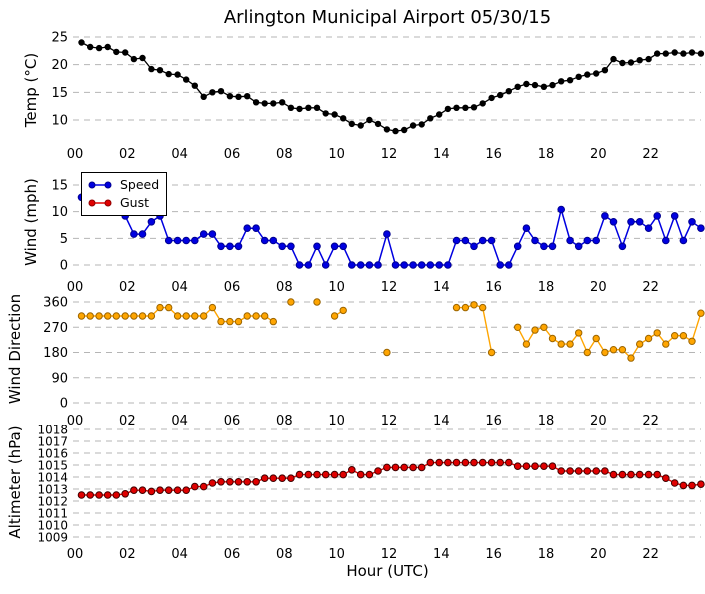 This screenshot has height=594, width=705. Describe the element at coordinates (75, 553) in the screenshot. I see `x-tick-label: 00` at that location.